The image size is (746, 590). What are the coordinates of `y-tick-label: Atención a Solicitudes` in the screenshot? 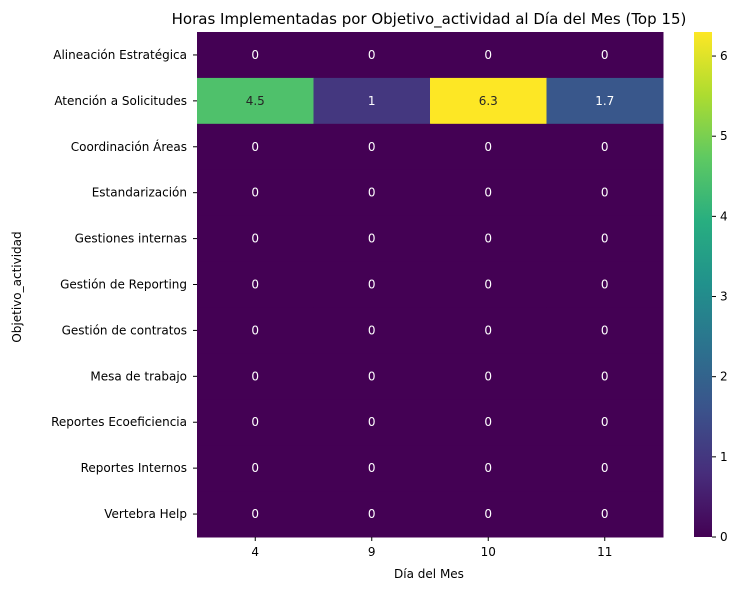 It's located at (120, 101).